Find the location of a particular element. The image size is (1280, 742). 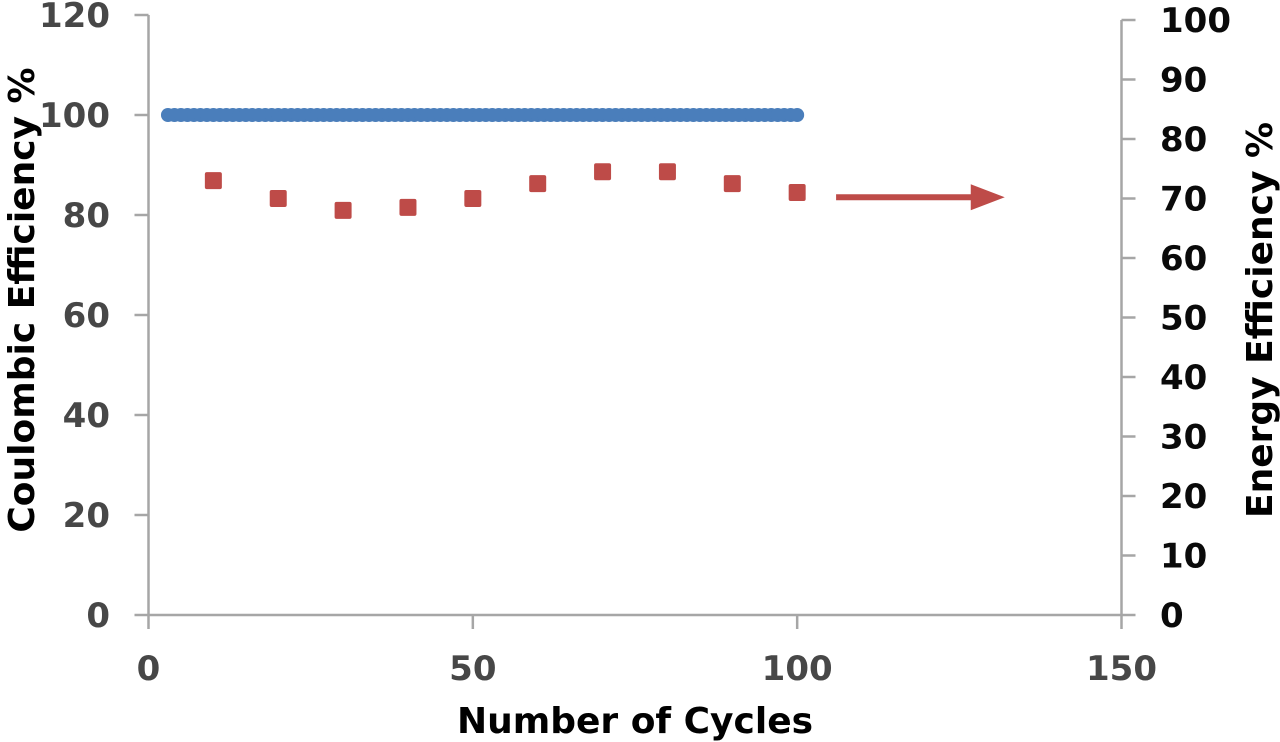

right-axis-tick-label: 10 is located at coordinates (1183, 557).